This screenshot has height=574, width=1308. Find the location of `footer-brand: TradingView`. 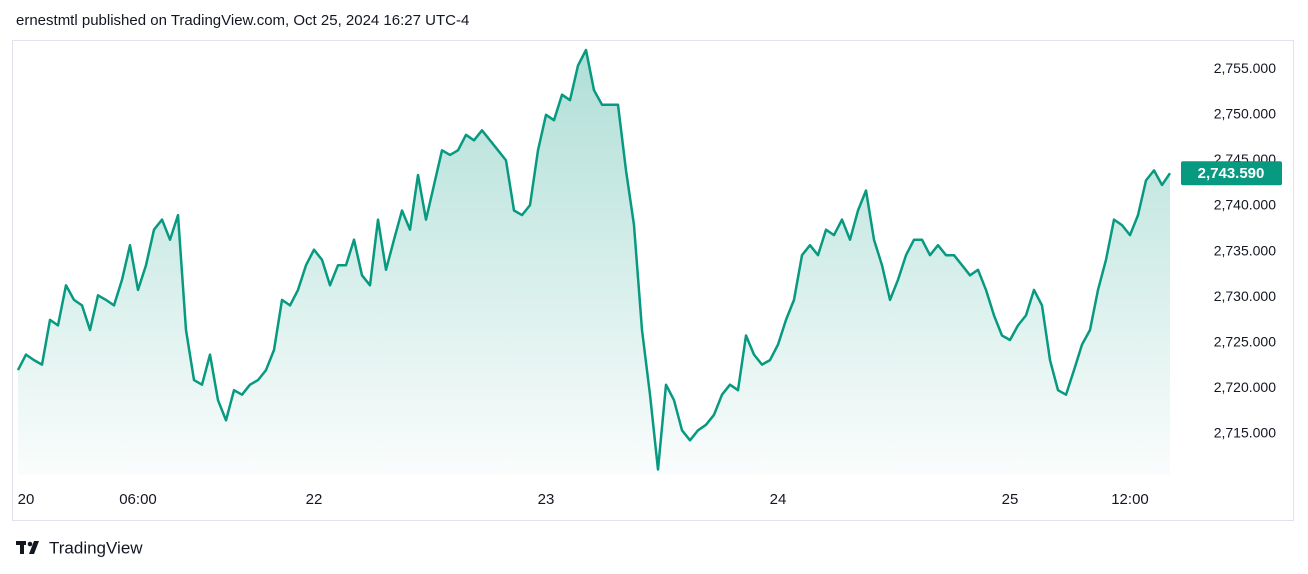

footer-brand: TradingView is located at coordinates (96, 547).